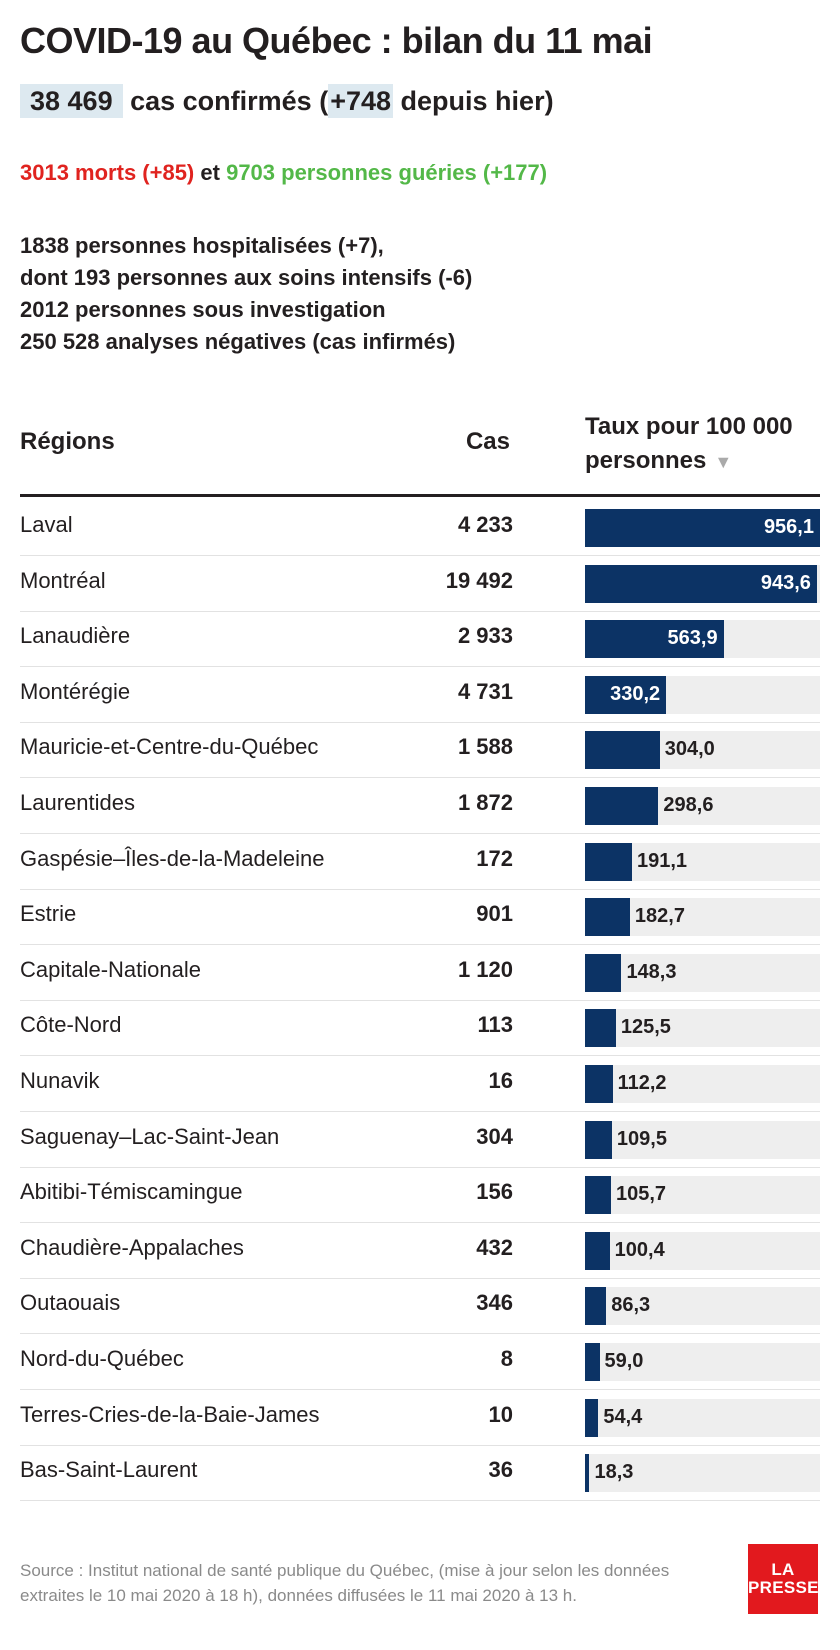 This screenshot has height=1650, width=840. I want to click on table-row: Laurentides 1 872 298,6, so click(420, 806).